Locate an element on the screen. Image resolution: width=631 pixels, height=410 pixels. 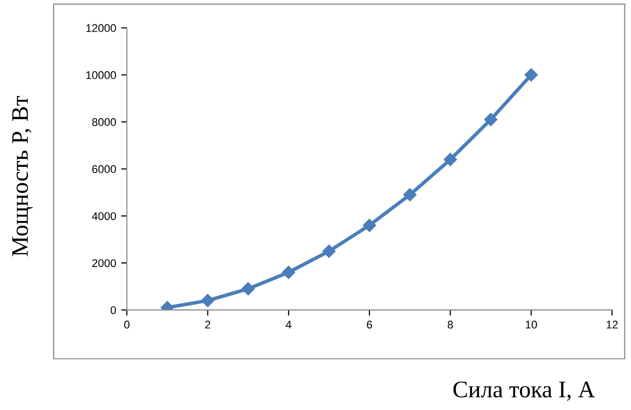
x-tick-label: 4 is located at coordinates (289, 324).